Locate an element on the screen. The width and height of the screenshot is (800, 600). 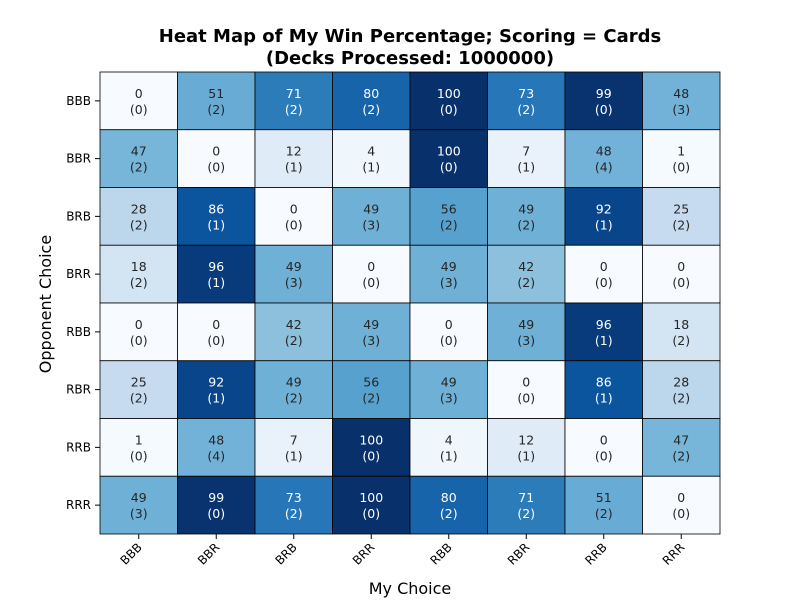
x-tick-label: RRB is located at coordinates (596, 554).